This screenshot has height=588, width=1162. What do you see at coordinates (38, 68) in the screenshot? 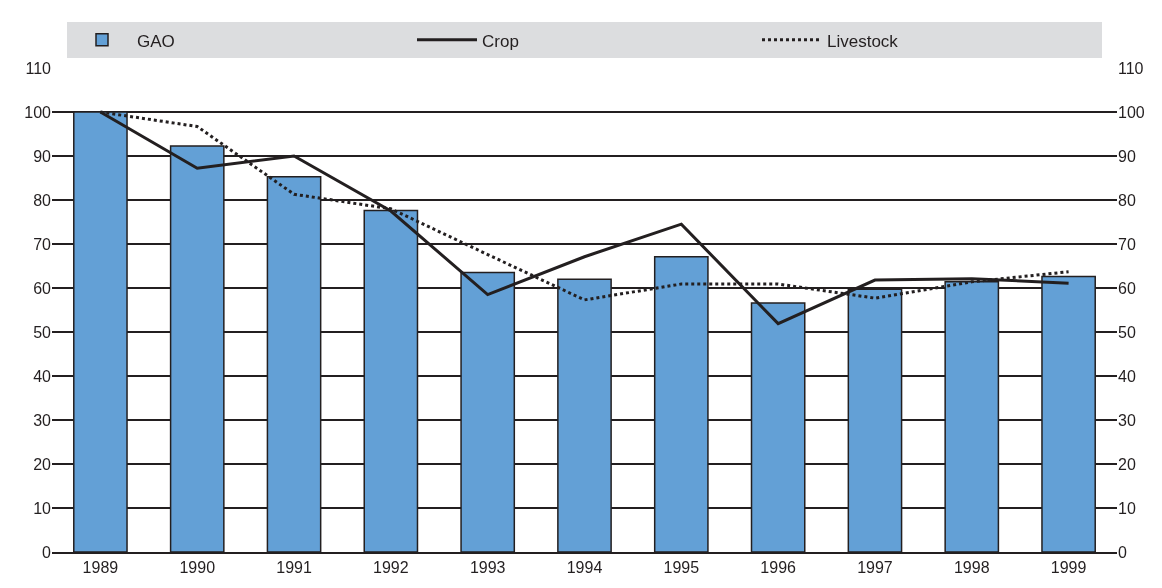
I see `y-tick-label: 110` at bounding box center [38, 68].